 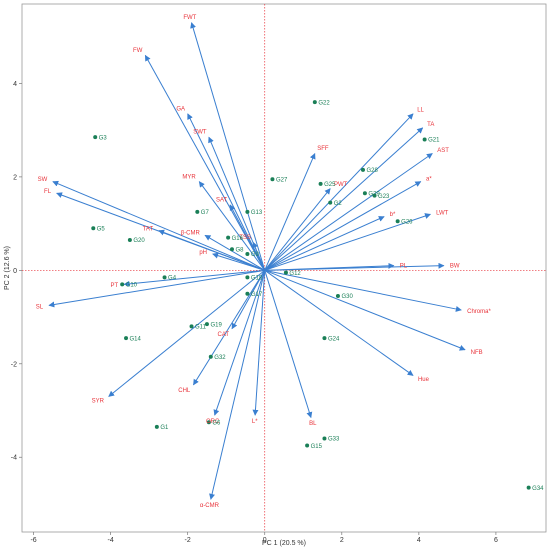 I want to click on genotype-point-g25, so click(x=320, y=183).